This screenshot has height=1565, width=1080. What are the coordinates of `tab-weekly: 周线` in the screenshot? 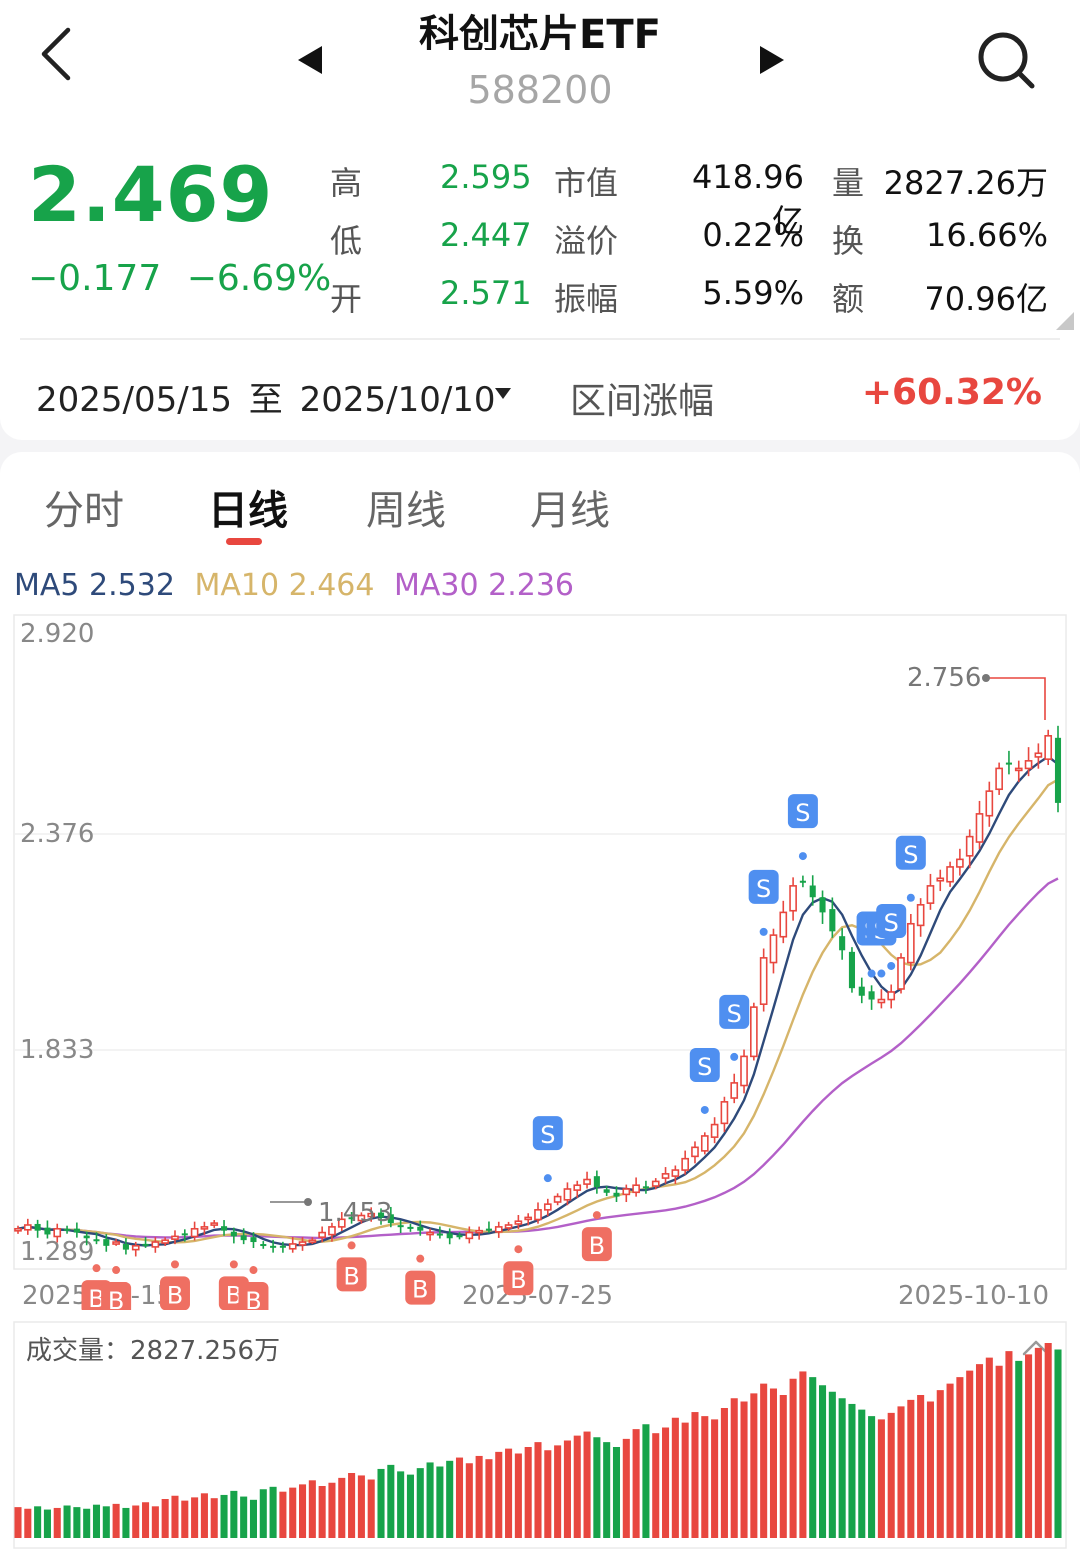 It's located at (406, 511).